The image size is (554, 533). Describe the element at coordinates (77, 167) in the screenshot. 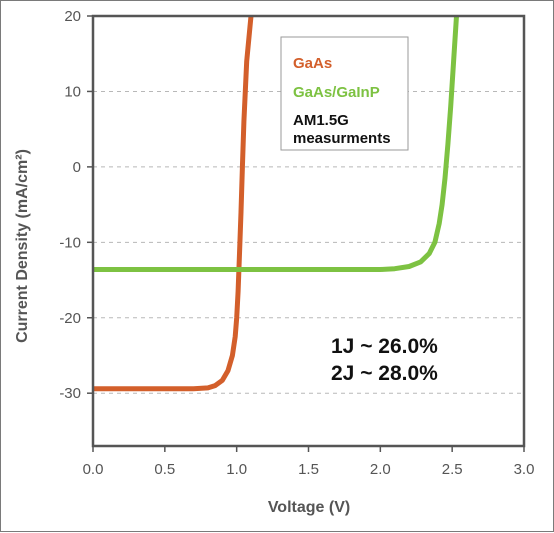

I see `y-tick-label-2: 0` at that location.